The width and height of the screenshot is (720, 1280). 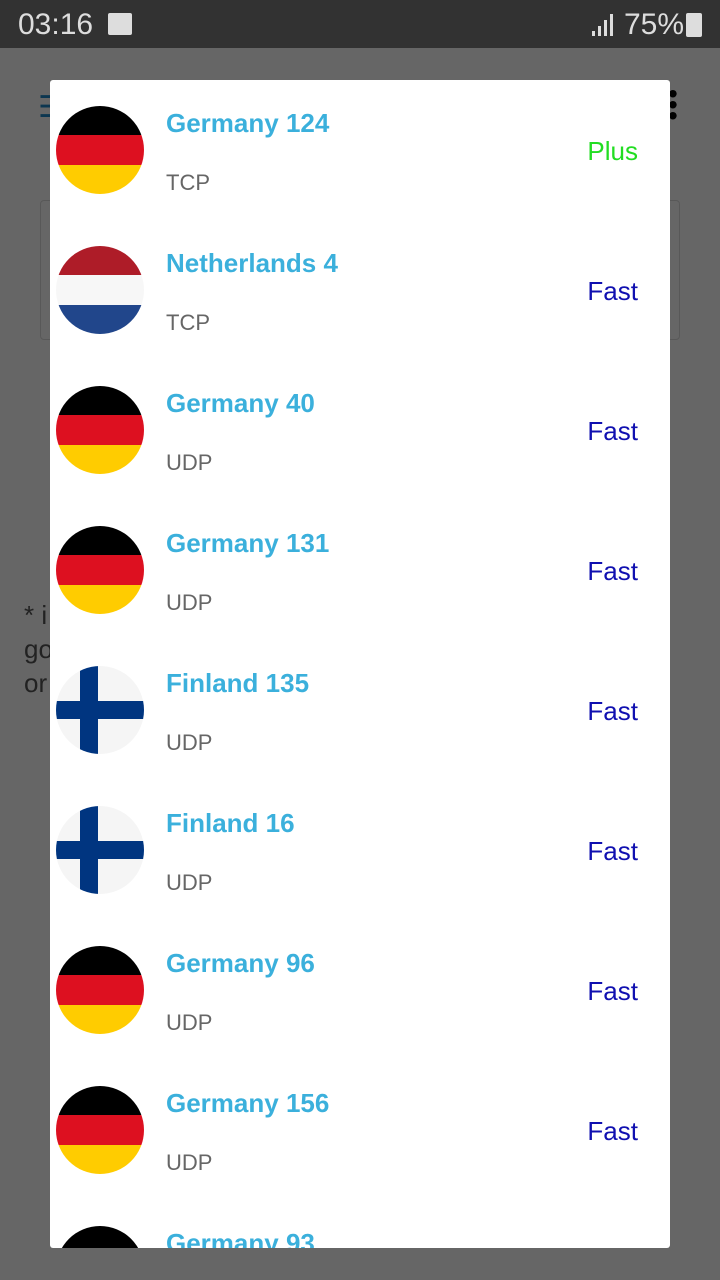 What do you see at coordinates (248, 543) in the screenshot?
I see `server-name: Germany 131` at bounding box center [248, 543].